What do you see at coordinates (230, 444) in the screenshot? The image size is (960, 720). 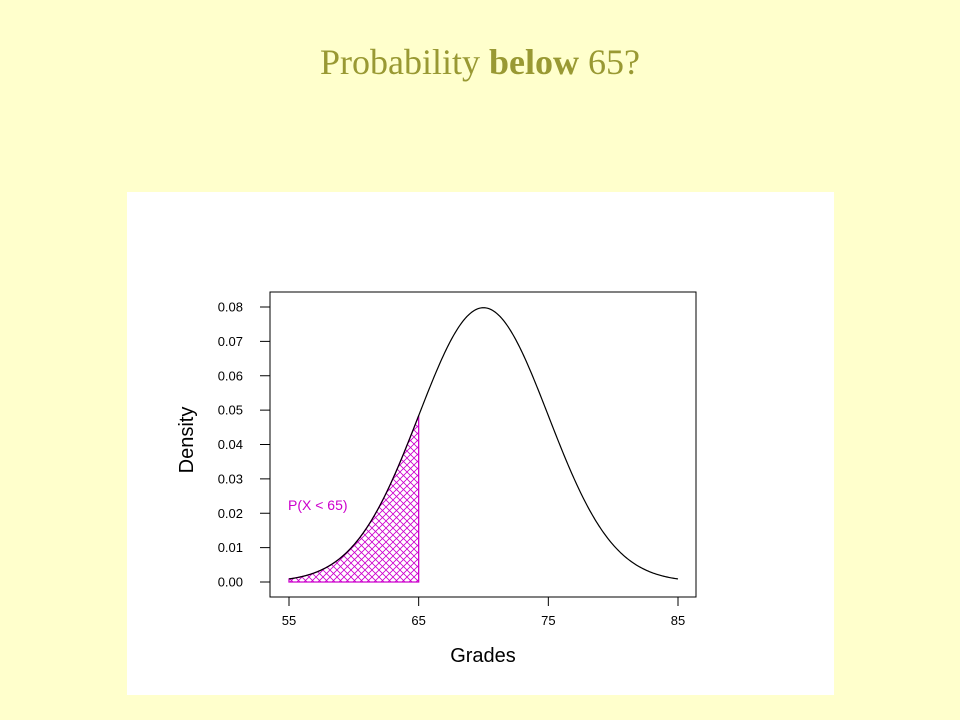 I see `y-tick-label: 0.04` at bounding box center [230, 444].